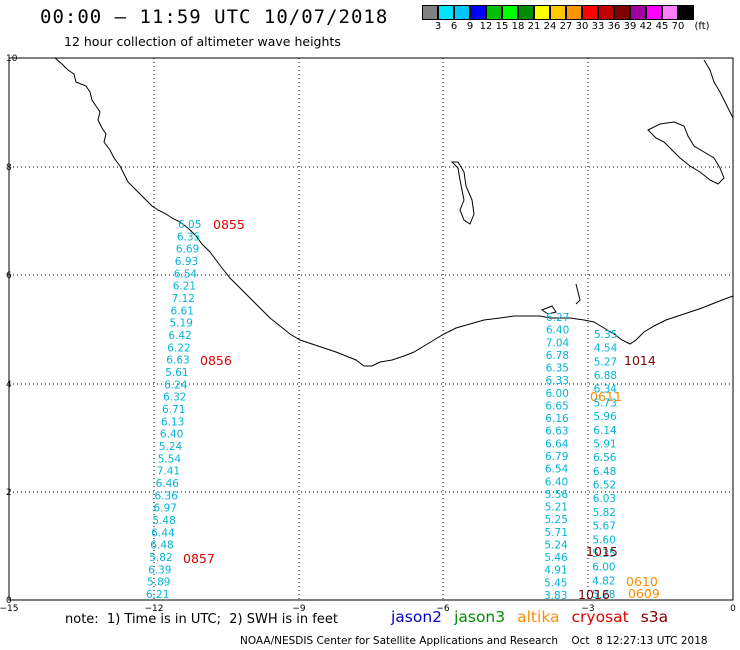 The image size is (740, 650). I want to click on wave-height-value: 5.56, so click(557, 495).